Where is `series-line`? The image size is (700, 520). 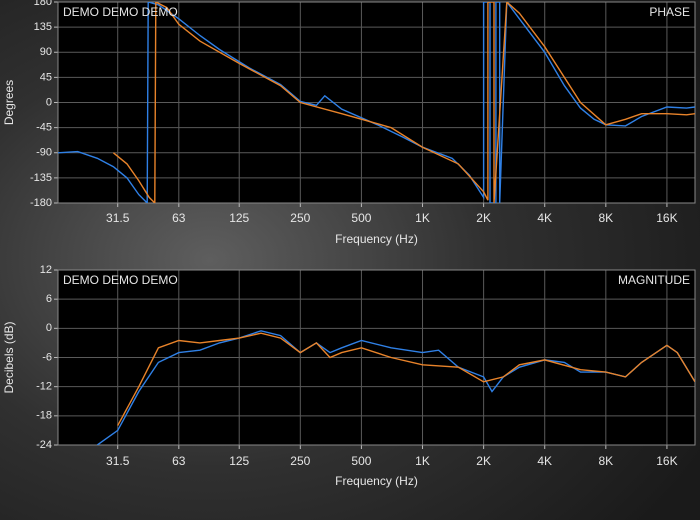
series-line is located at coordinates (406, 379).